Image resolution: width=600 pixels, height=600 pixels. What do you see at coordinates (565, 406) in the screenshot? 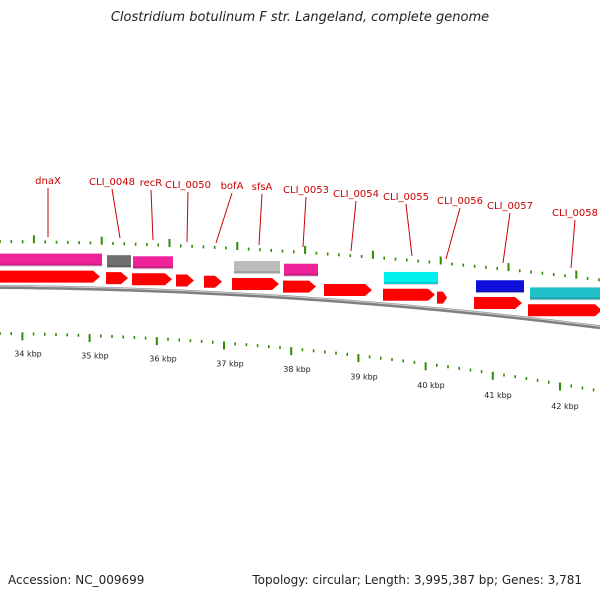
I see `scale-label: 42 kbp` at bounding box center [565, 406].